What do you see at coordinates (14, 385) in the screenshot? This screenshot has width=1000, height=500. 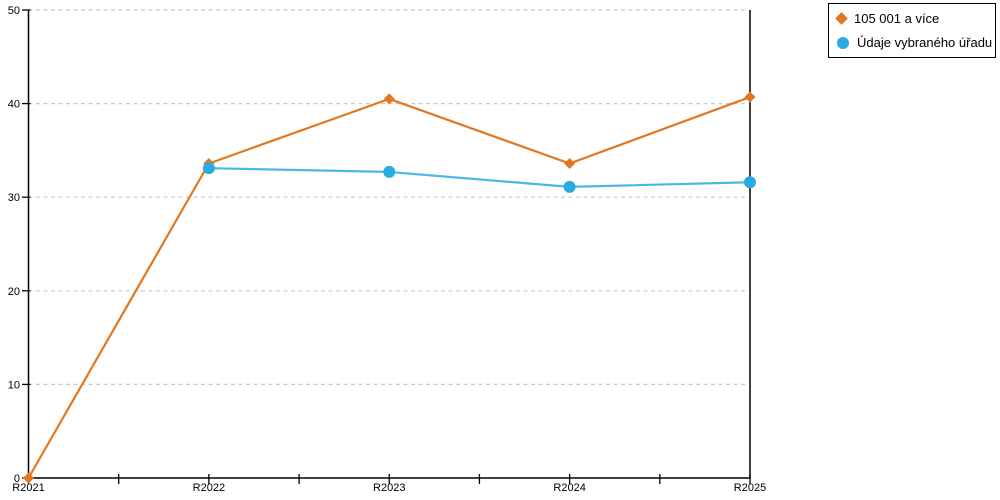 I see `y-axis-tick-label: 10` at bounding box center [14, 385].